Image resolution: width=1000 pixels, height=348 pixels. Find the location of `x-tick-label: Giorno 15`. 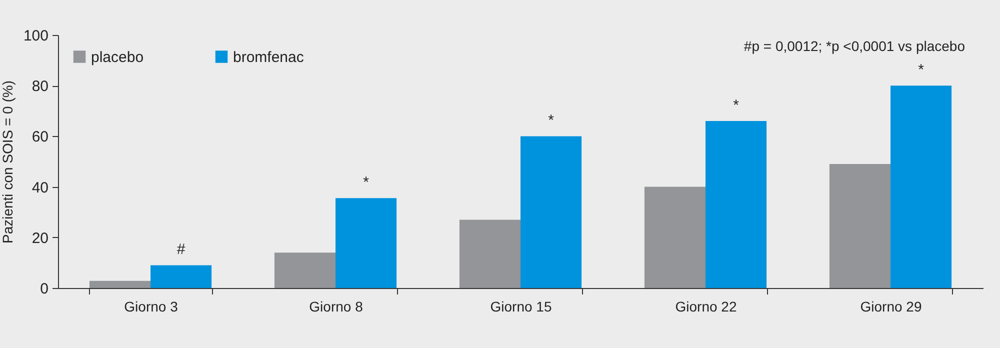

x-tick-label: Giorno 15 is located at coordinates (521, 306).